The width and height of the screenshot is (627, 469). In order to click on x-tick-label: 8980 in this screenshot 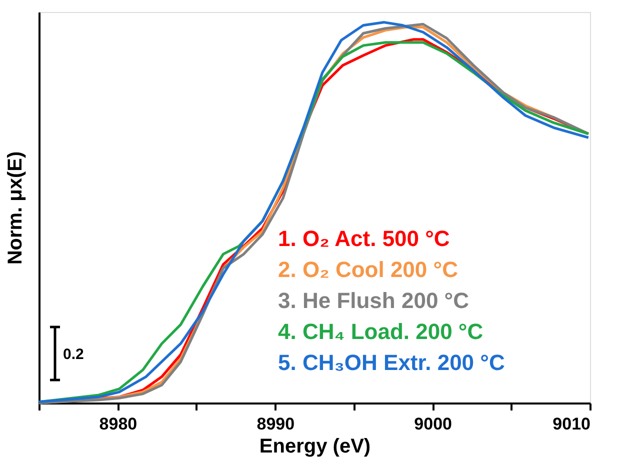, I will do `click(118, 424)`.